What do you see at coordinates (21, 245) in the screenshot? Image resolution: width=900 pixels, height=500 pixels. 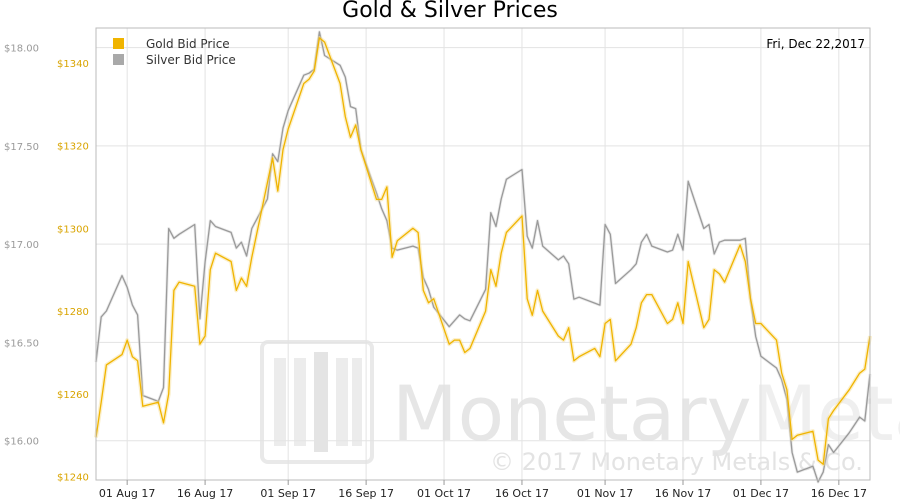 I see `silver-tick-label: $17.00` at bounding box center [21, 245].